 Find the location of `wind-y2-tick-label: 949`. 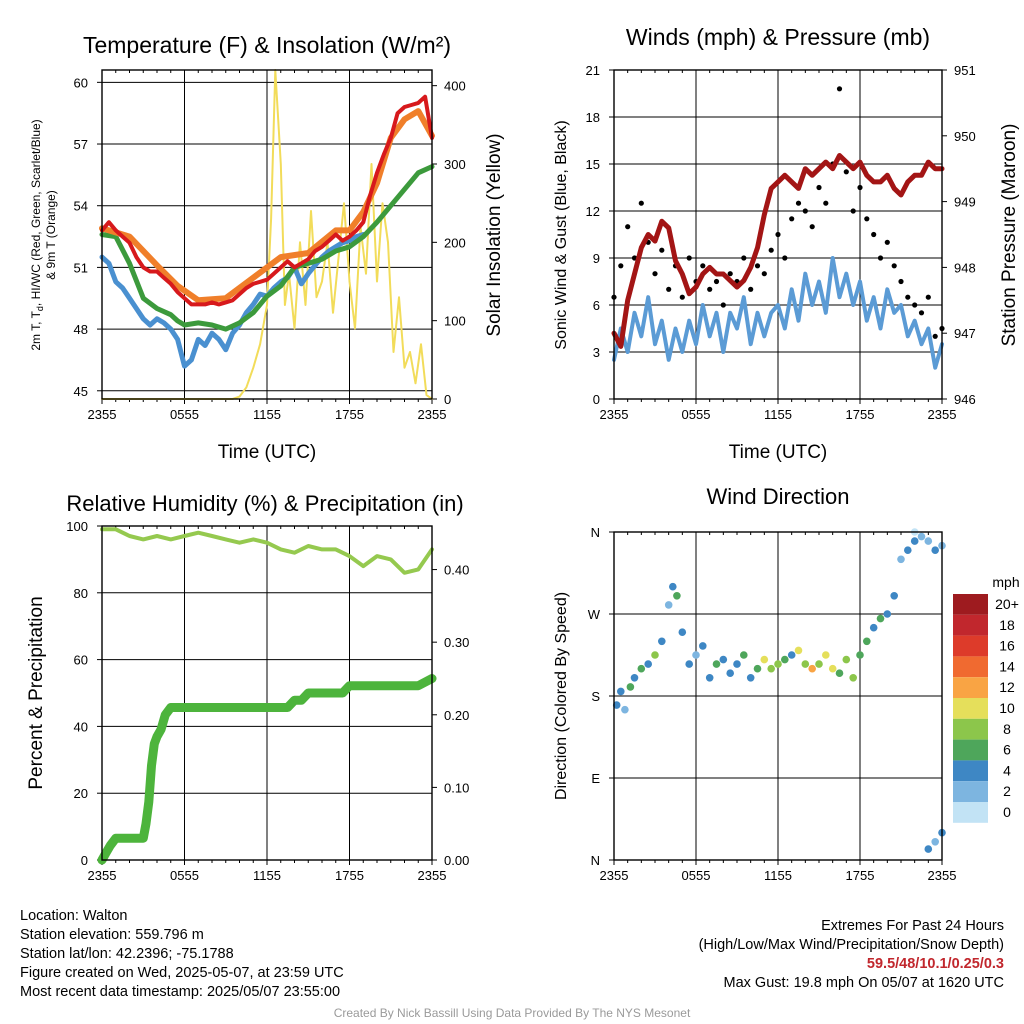

wind-y2-tick-label: 949 is located at coordinates (965, 202).